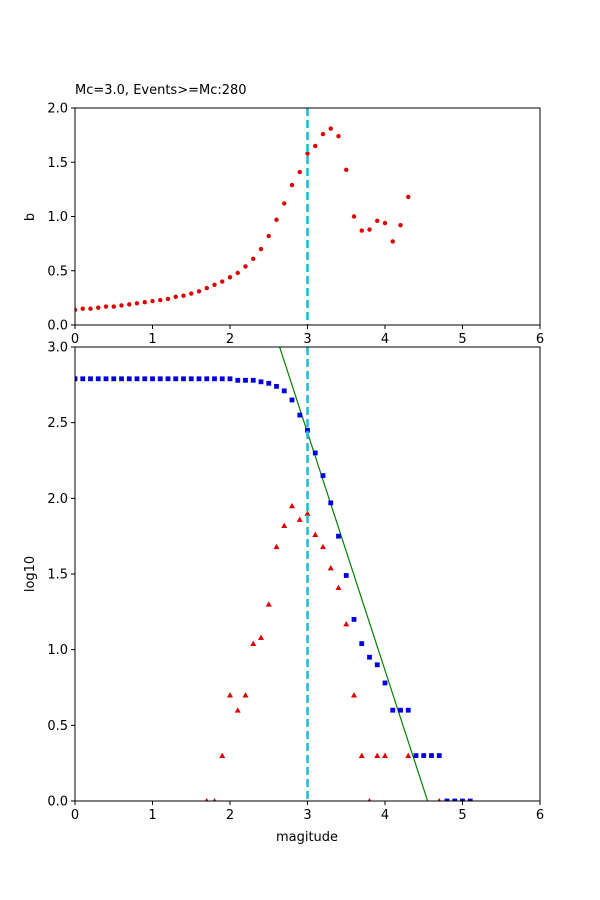 The height and width of the screenshot is (900, 600). What do you see at coordinates (230, 815) in the screenshot?
I see `bottom-x-tick-label: 2` at bounding box center [230, 815].